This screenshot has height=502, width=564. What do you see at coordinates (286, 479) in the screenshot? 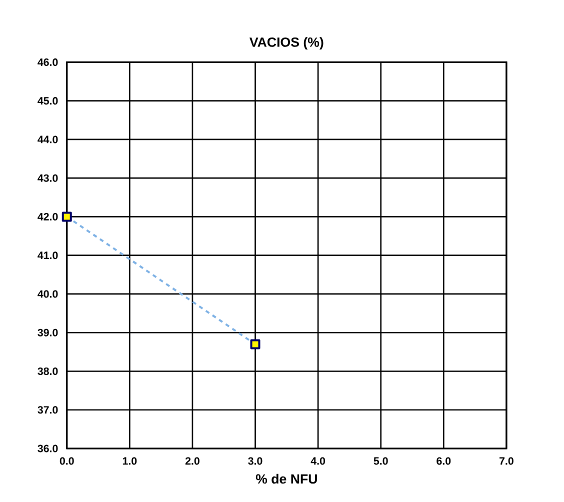
I see `x-axis-title: % de NFU` at bounding box center [286, 479].